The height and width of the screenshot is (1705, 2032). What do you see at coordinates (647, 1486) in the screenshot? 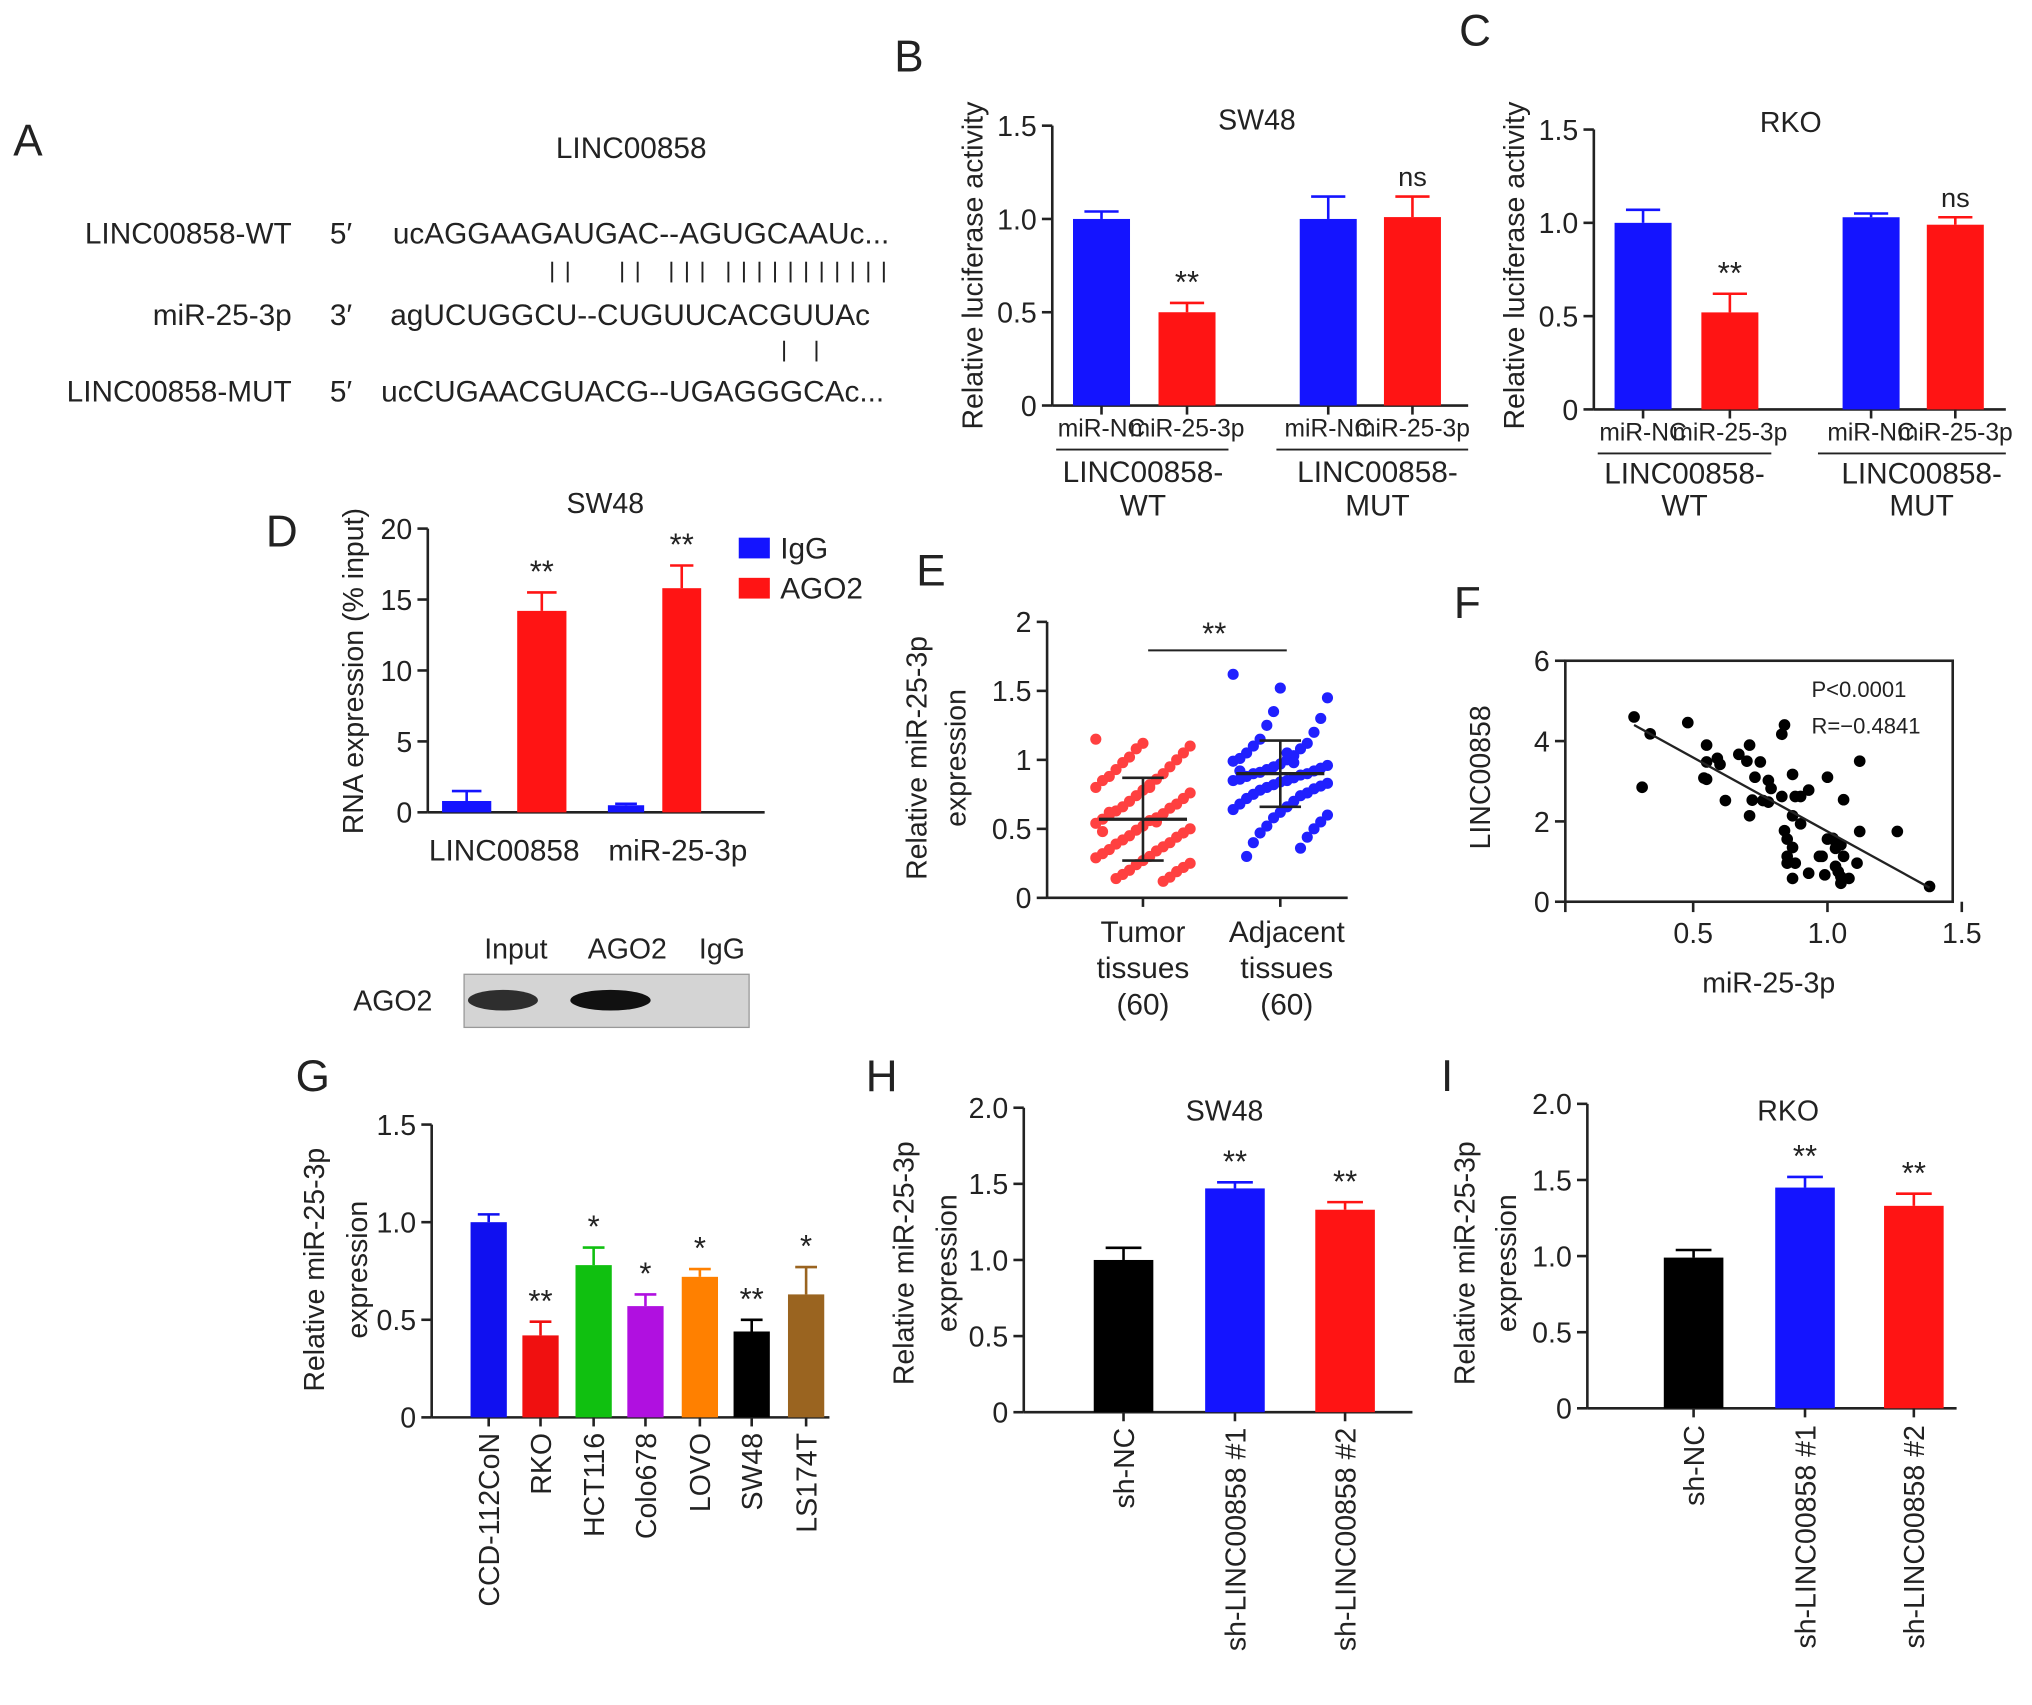
I see `x-tick-label: Colo678` at bounding box center [647, 1486].